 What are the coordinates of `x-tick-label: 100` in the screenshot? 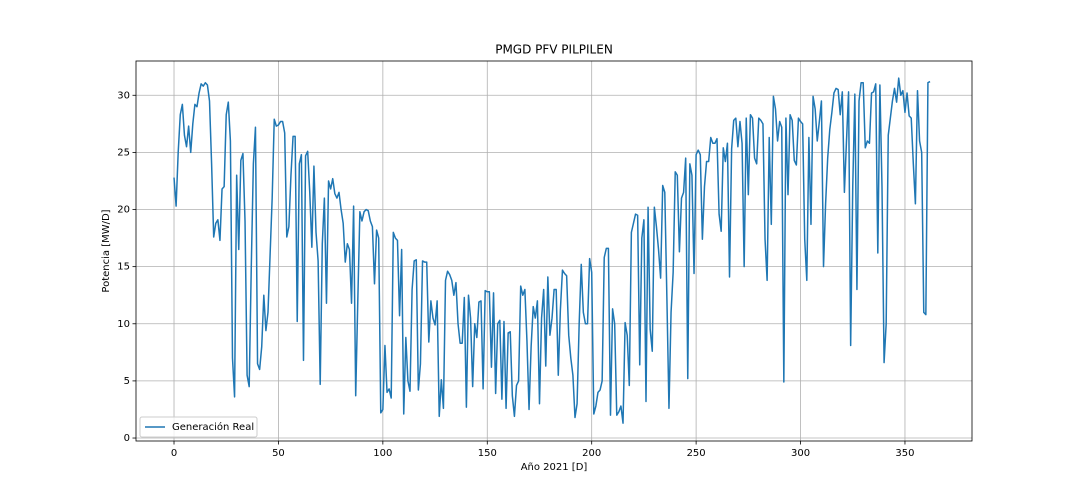 It's located at (382, 453).